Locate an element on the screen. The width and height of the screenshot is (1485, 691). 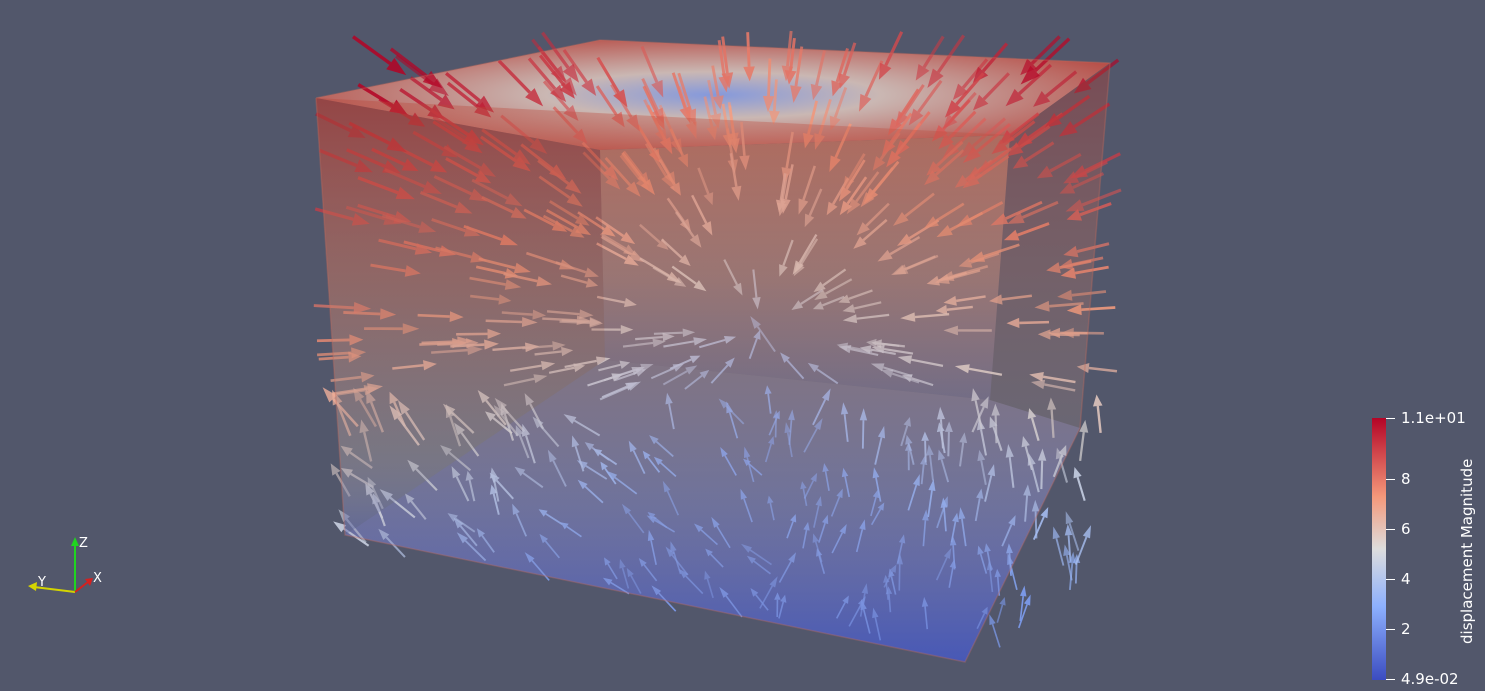
axes-triad-icon is located at coordinates (60, 565).